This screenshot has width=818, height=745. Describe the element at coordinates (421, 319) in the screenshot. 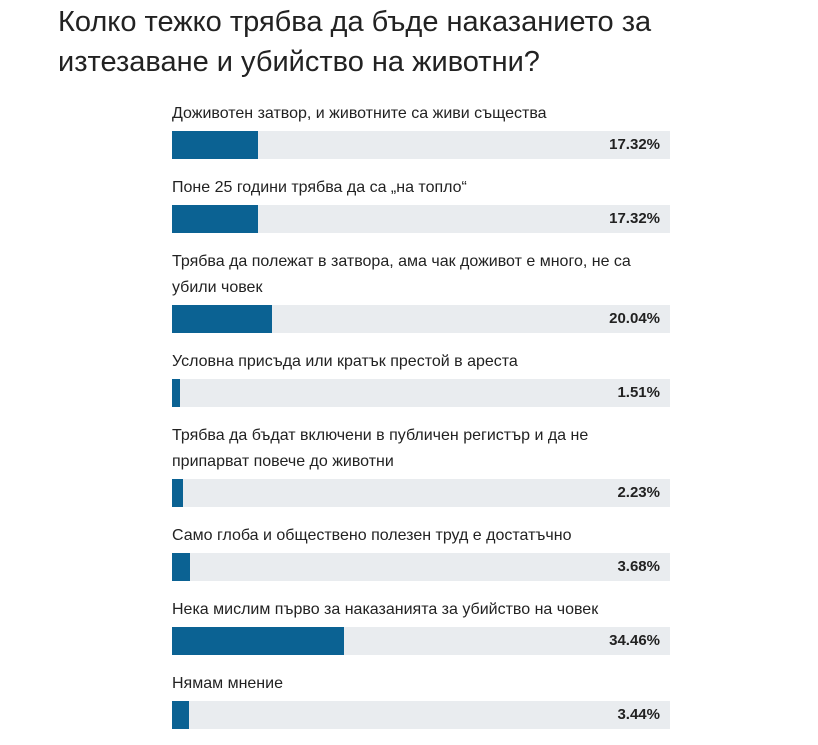

I see `bar-track: 20.04%` at that location.